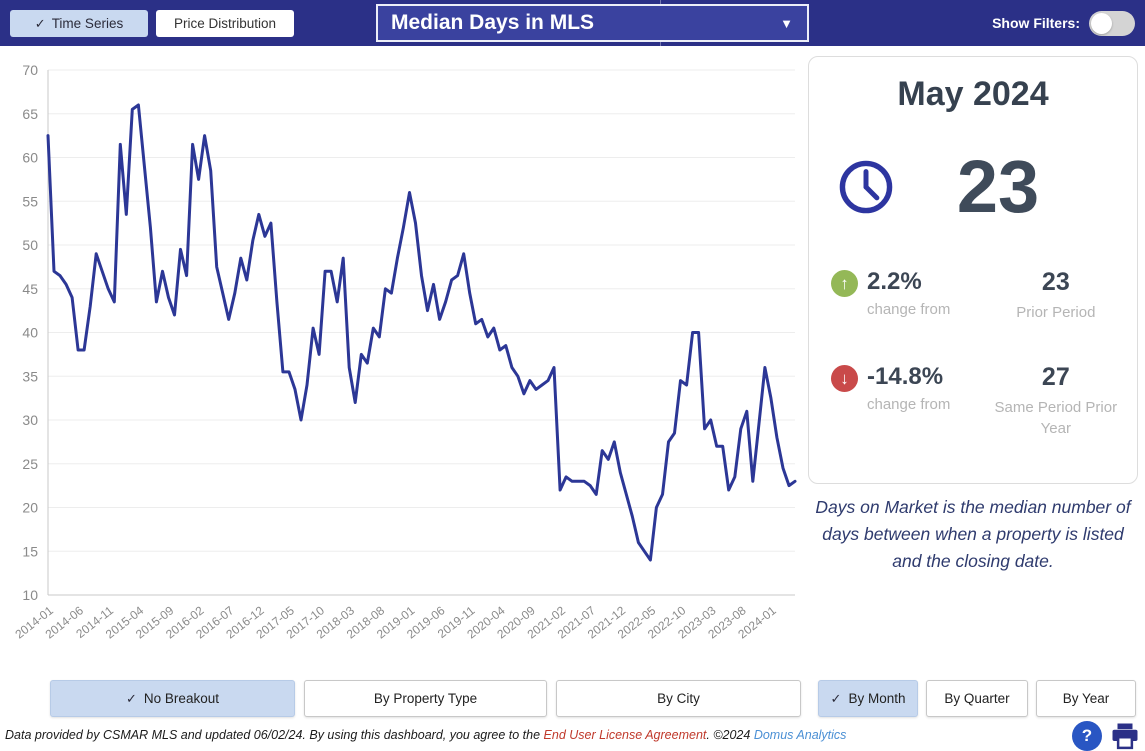  Describe the element at coordinates (30, 333) in the screenshot. I see `svg-text: 40` at that location.